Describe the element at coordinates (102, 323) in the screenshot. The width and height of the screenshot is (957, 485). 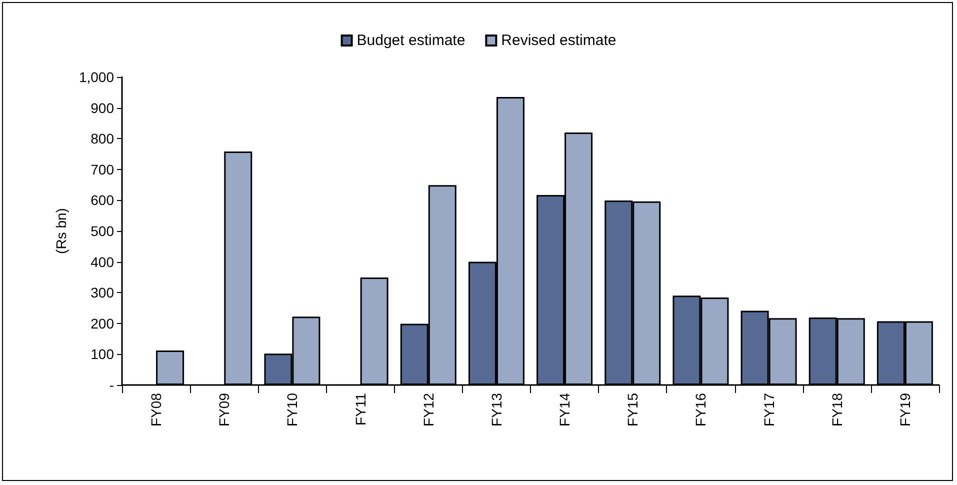
I see `y-tick-label: 200` at that location.